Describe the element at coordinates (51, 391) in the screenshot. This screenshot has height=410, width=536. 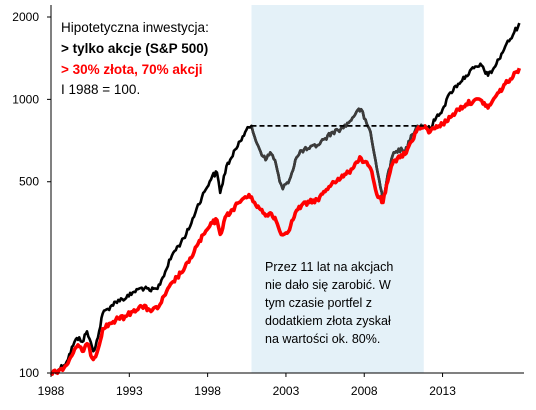
I see `x-tick-label: 1988` at that location.